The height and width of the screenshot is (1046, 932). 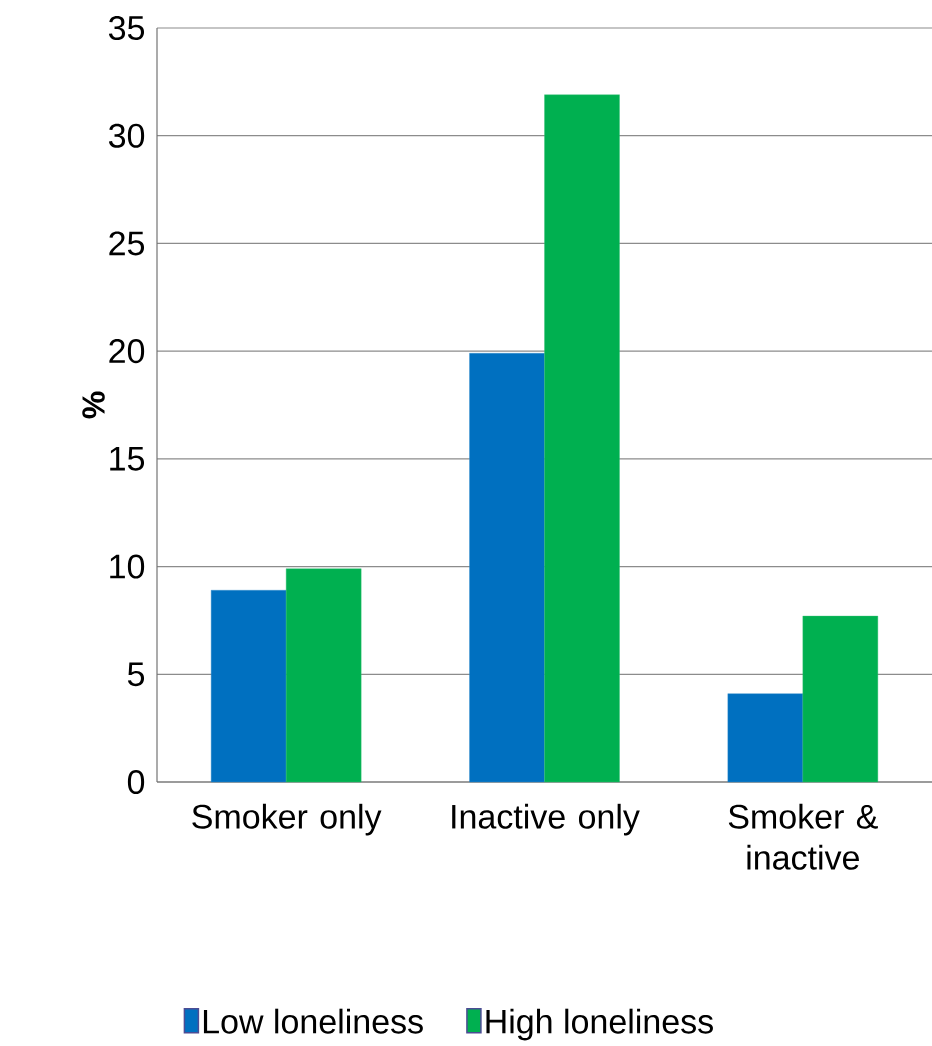 What do you see at coordinates (126, 28) in the screenshot?
I see `y-tick-label: 35` at bounding box center [126, 28].